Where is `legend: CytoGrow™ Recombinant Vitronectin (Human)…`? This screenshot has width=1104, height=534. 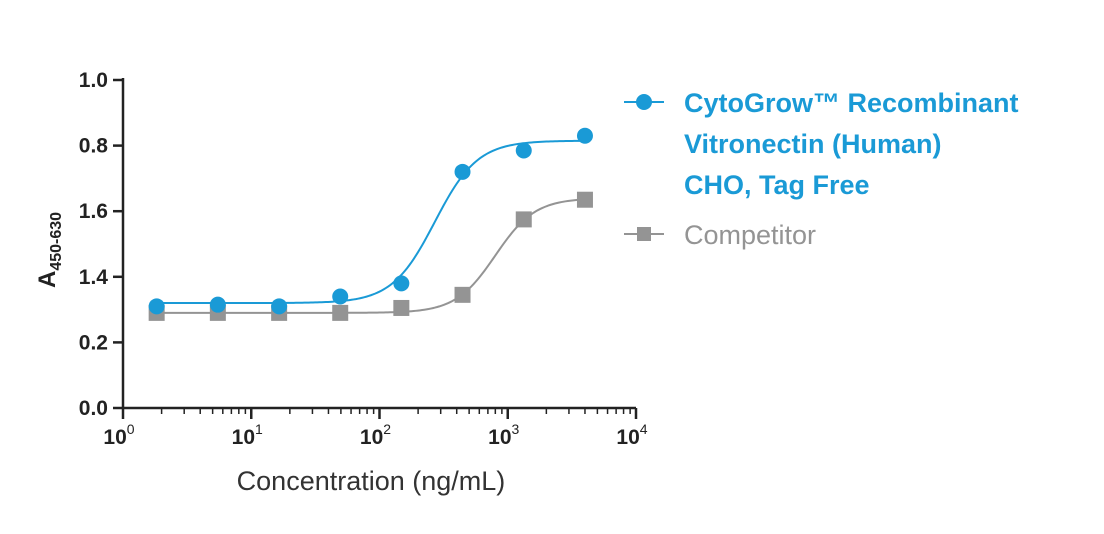
legend: CytoGrow™ Recombinant Vitronectin (Human)… is located at coordinates (821, 169).